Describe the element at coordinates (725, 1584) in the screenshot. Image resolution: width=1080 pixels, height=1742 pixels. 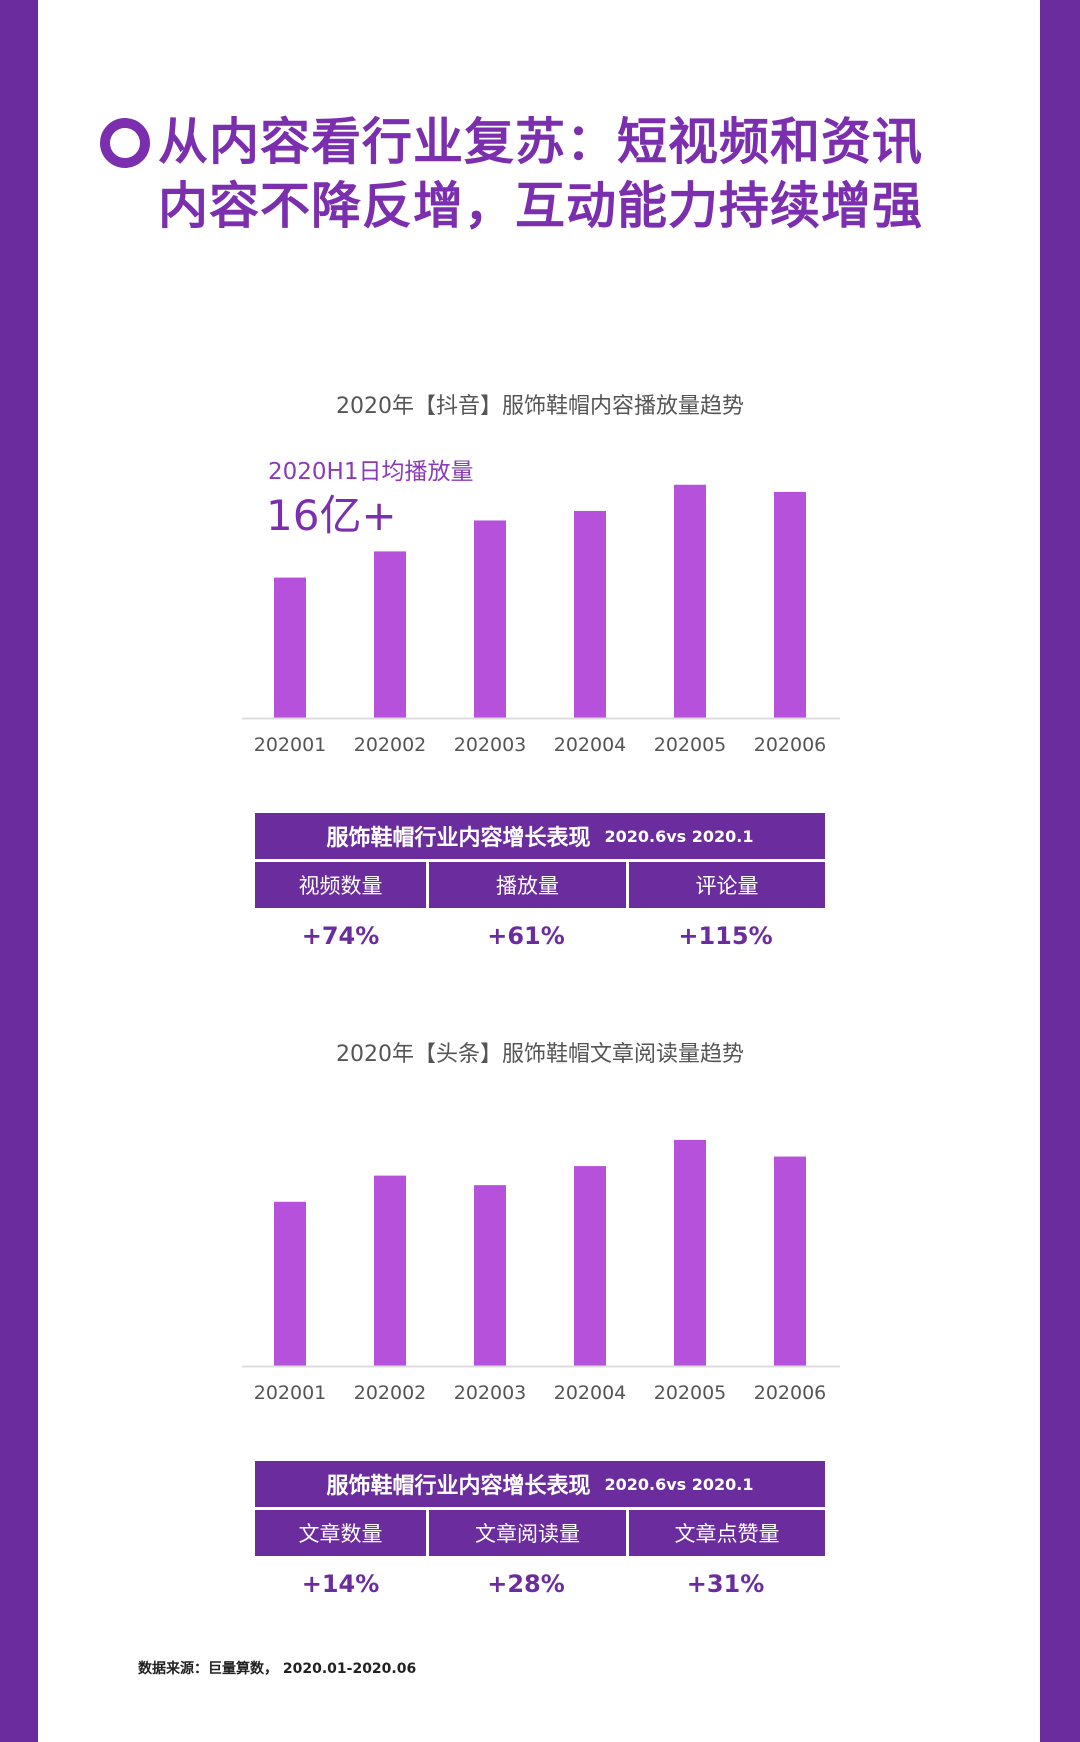
I see `table-2-val-article-likes: +31%` at that location.